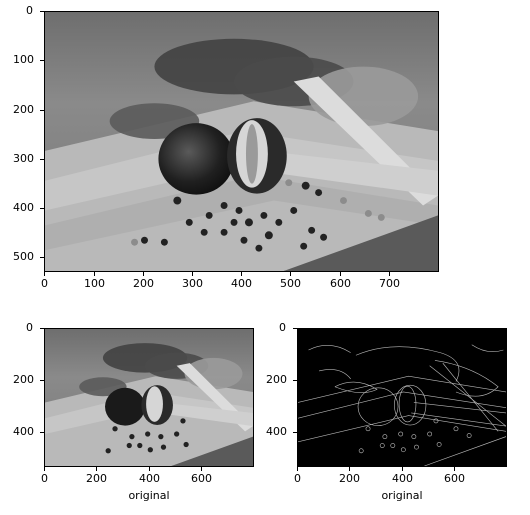  Describe the element at coordinates (282, 327) in the screenshot. I see `br-ytick-0: 0` at that location.